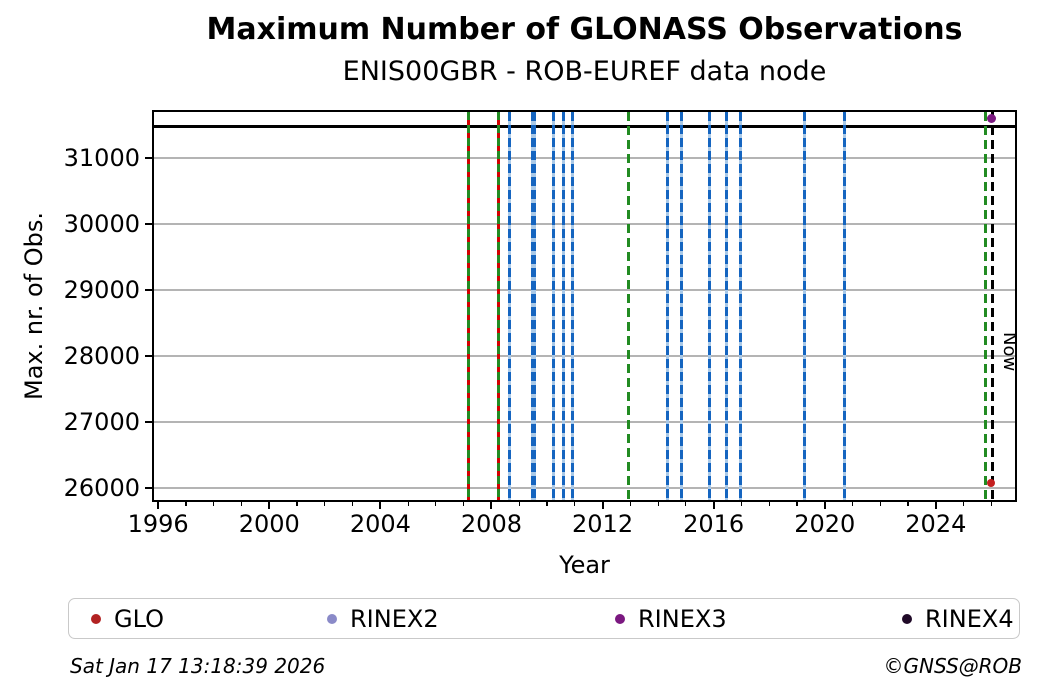 The image size is (1040, 699). What do you see at coordinates (544, 618) in the screenshot?
I see `legend-box: GLO RINEX2 RINEX3 RINEX4` at bounding box center [544, 618].